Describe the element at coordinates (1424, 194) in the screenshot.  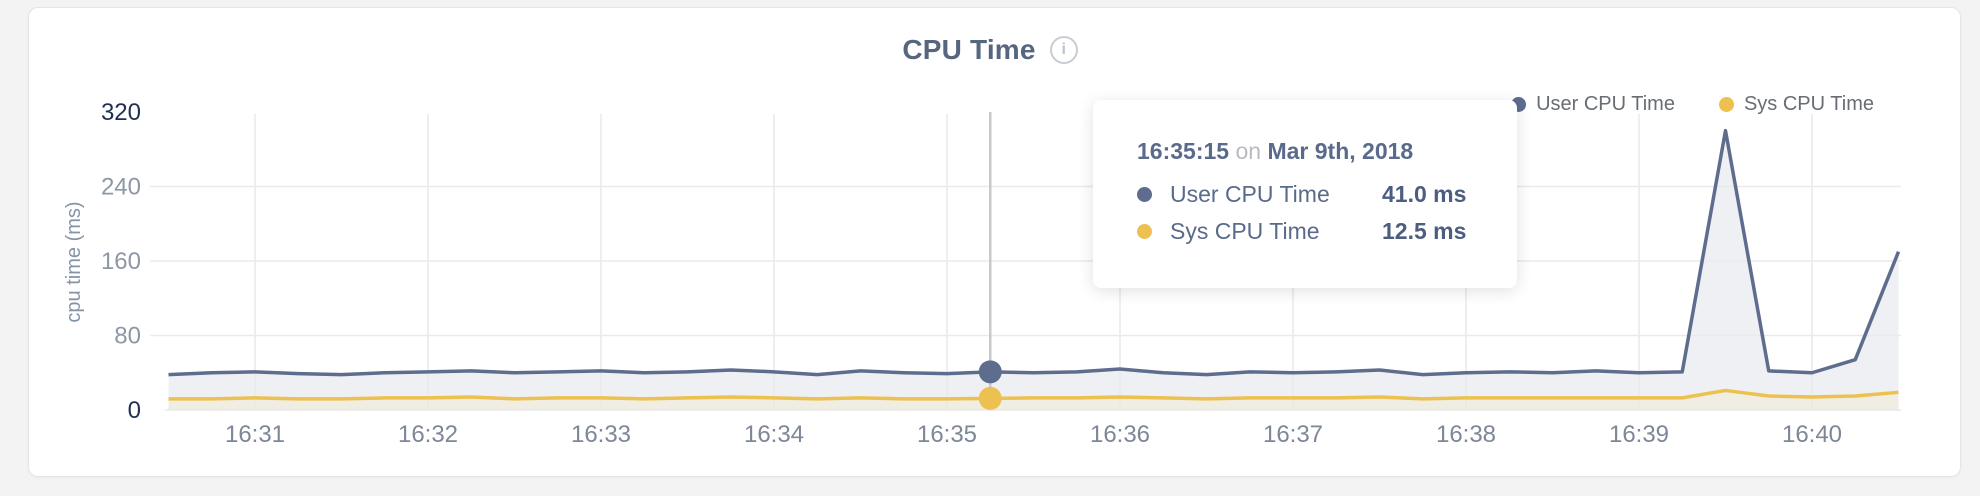
I see `tooltip-series-value: 41.0 ms` at that location.